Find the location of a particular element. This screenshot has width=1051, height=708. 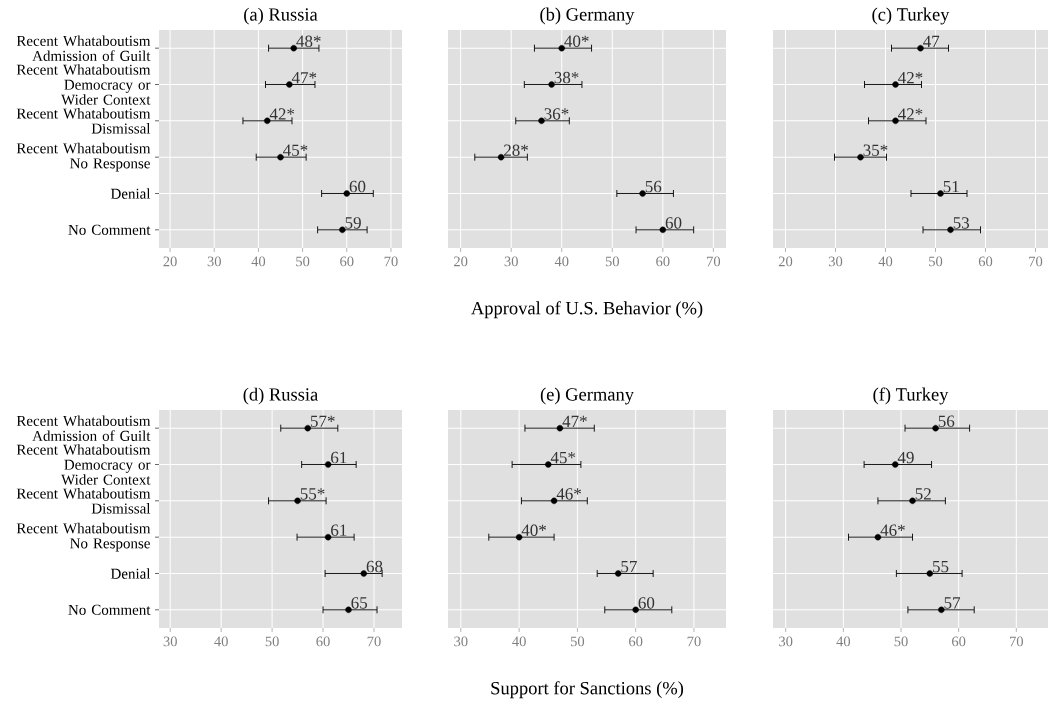

data-label: 55 is located at coordinates (941, 566).